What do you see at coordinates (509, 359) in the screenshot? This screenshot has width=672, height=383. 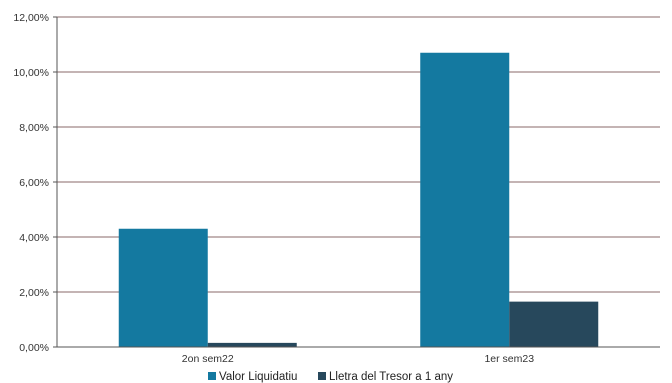 I see `x-tick-label: 1er sem23` at bounding box center [509, 359].